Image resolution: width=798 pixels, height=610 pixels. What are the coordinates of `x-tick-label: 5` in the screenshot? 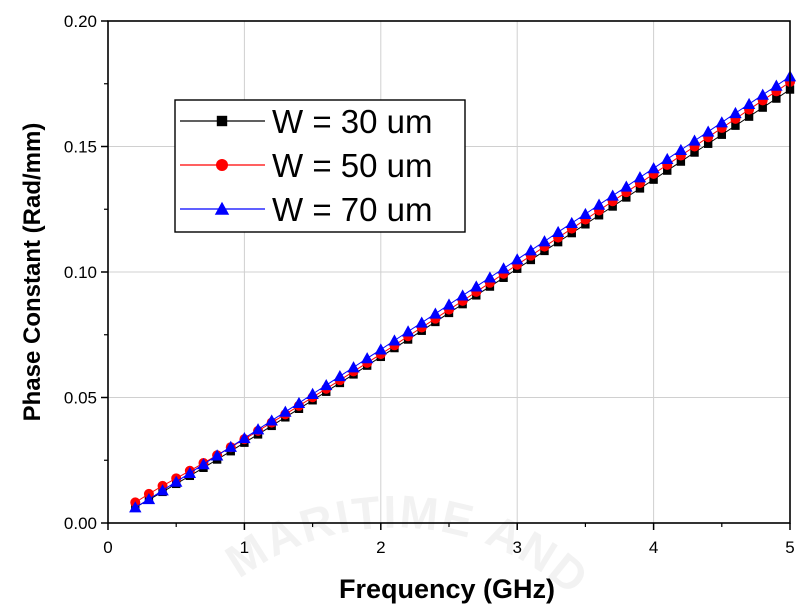 It's located at (789, 547).